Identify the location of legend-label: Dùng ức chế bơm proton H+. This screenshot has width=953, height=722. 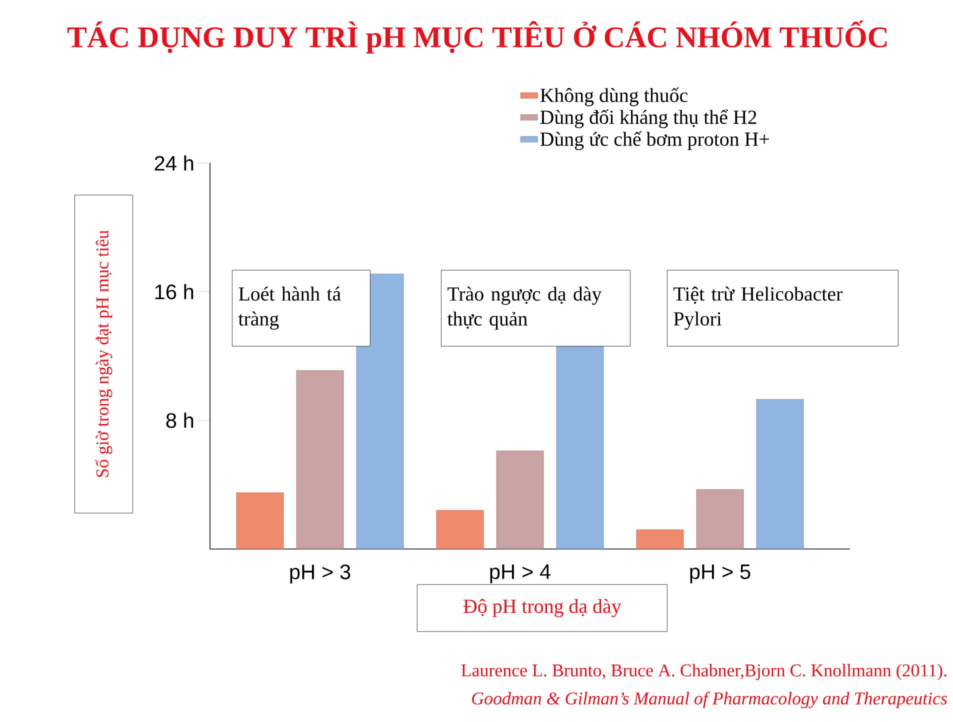
(654, 140).